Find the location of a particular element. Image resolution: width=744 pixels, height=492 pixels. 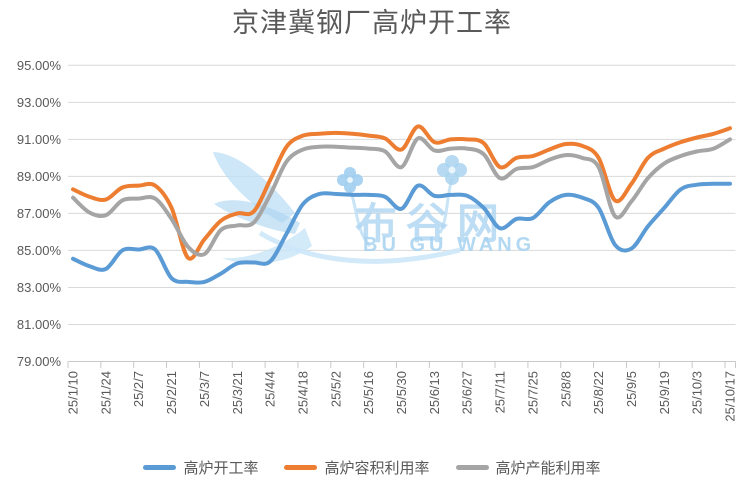

x-axis-label: 25/6/13 is located at coordinates (434, 392).